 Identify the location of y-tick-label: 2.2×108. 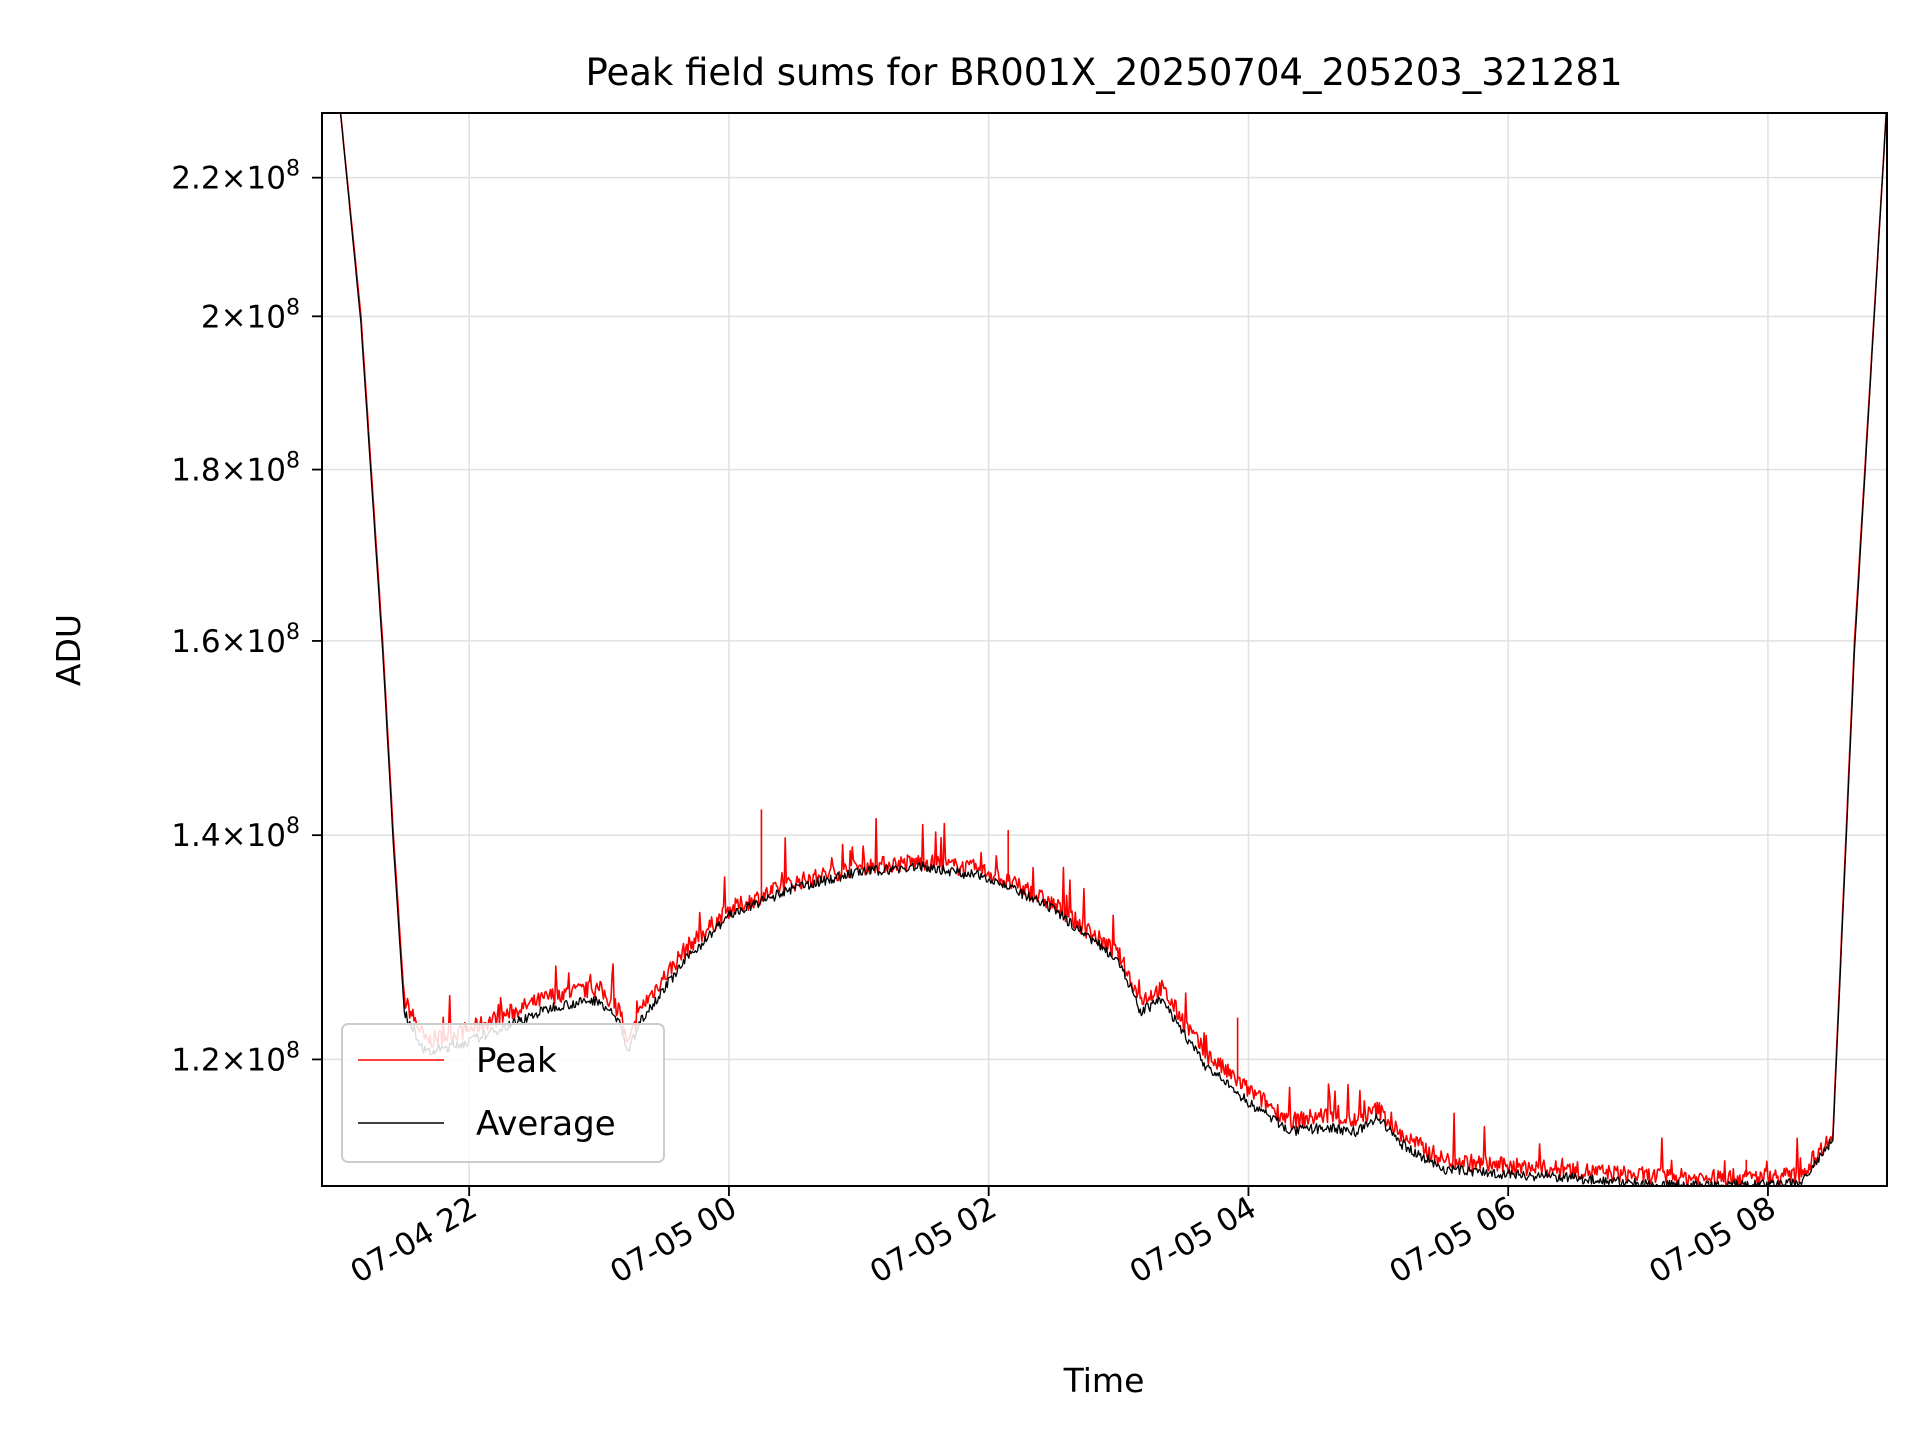
(235, 177).